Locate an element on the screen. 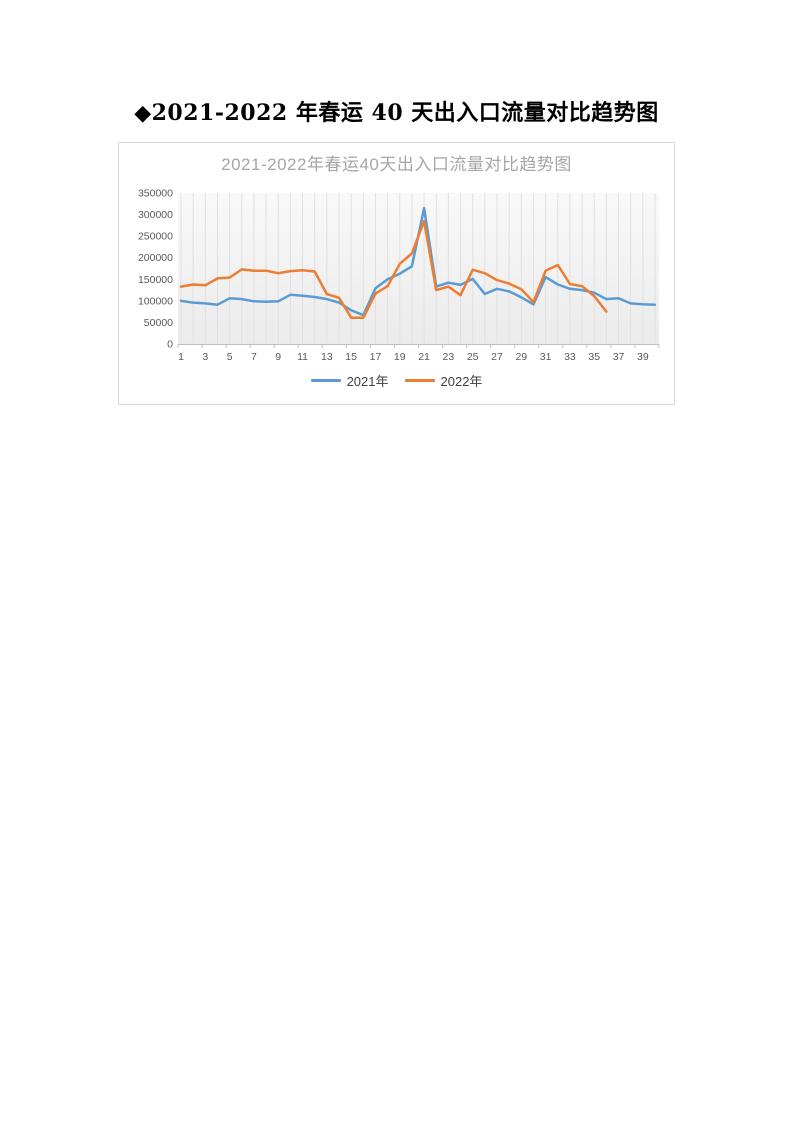  x-axis-label: 27 is located at coordinates (497, 357).